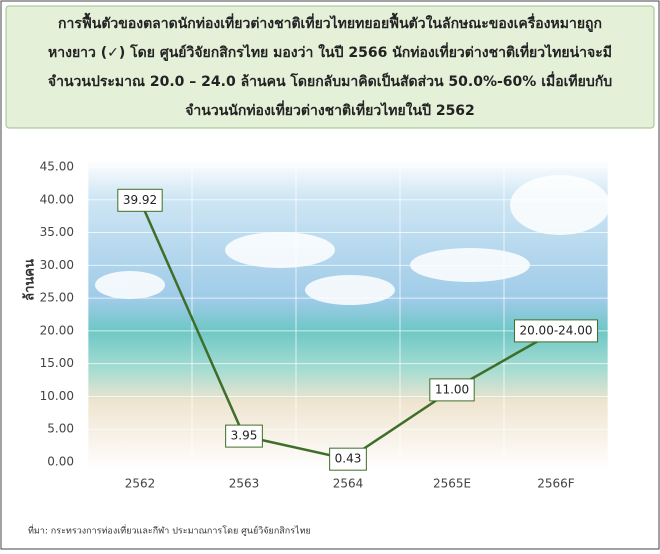 The height and width of the screenshot is (554, 660). I want to click on x-tick-label: 2563, so click(244, 484).